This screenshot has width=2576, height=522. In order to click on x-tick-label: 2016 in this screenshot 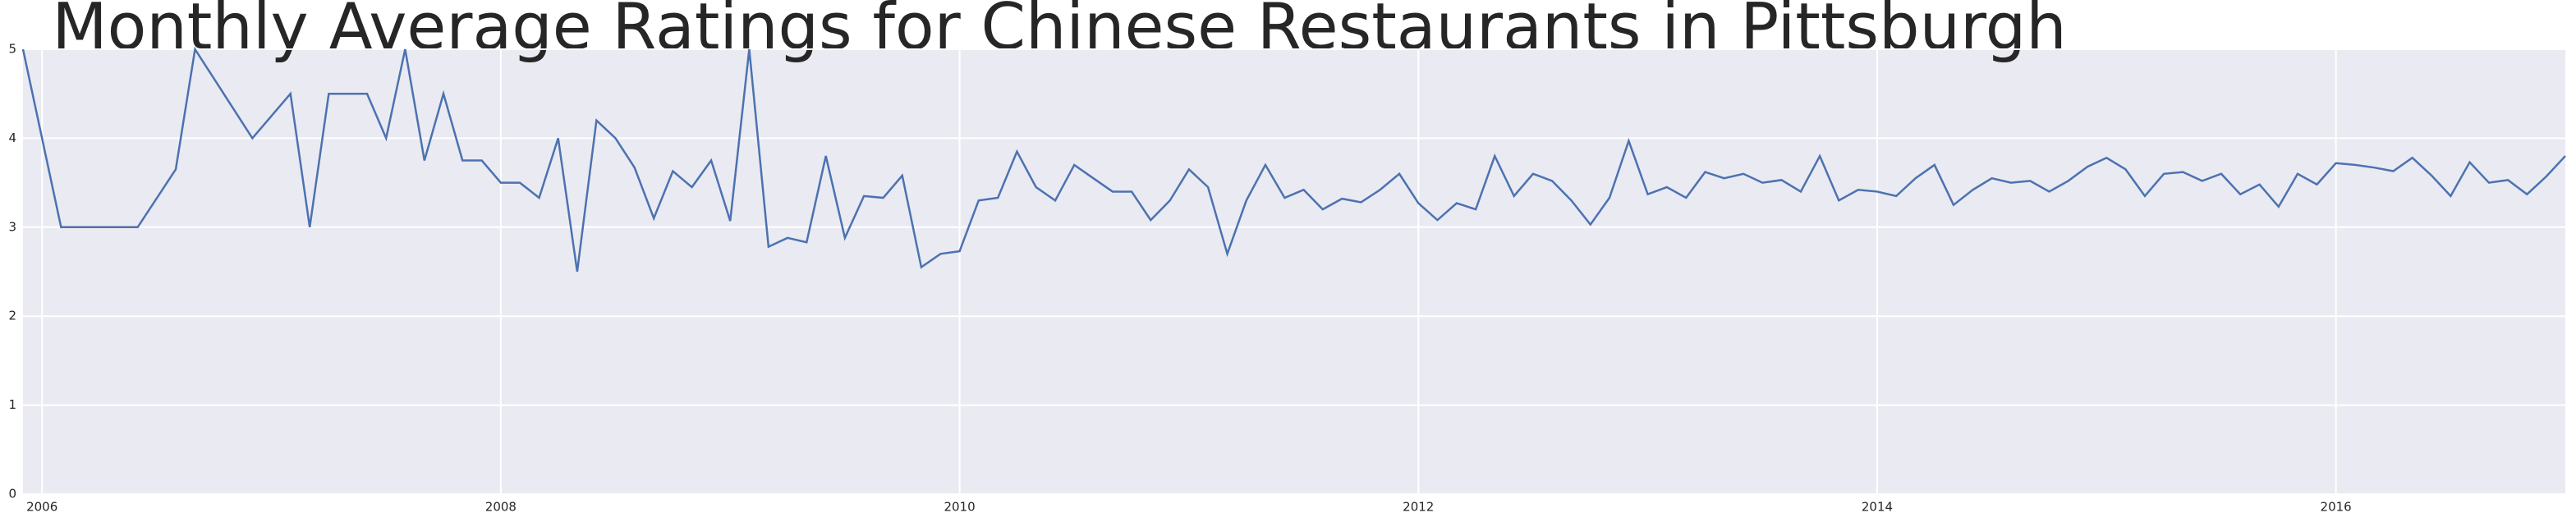, I will do `click(2336, 508)`.